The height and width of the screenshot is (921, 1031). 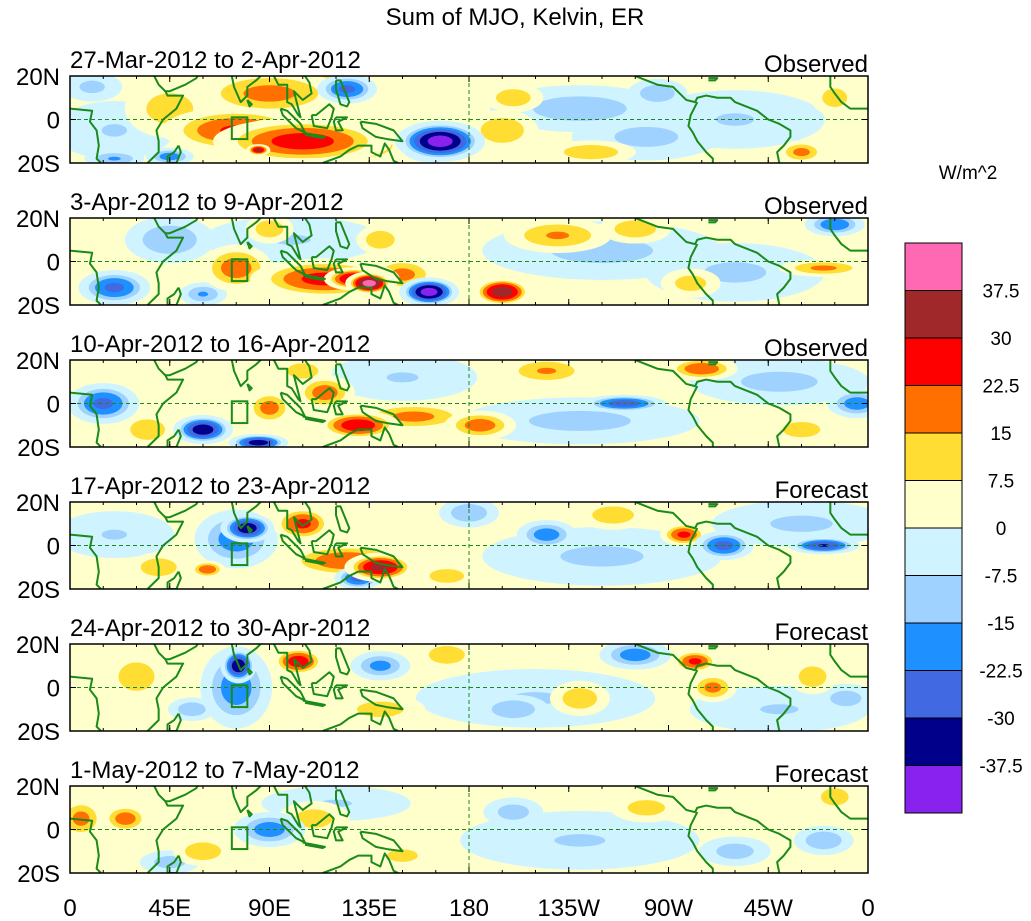 What do you see at coordinates (53, 405) in the screenshot?
I see `y-tick-label: 0` at bounding box center [53, 405].